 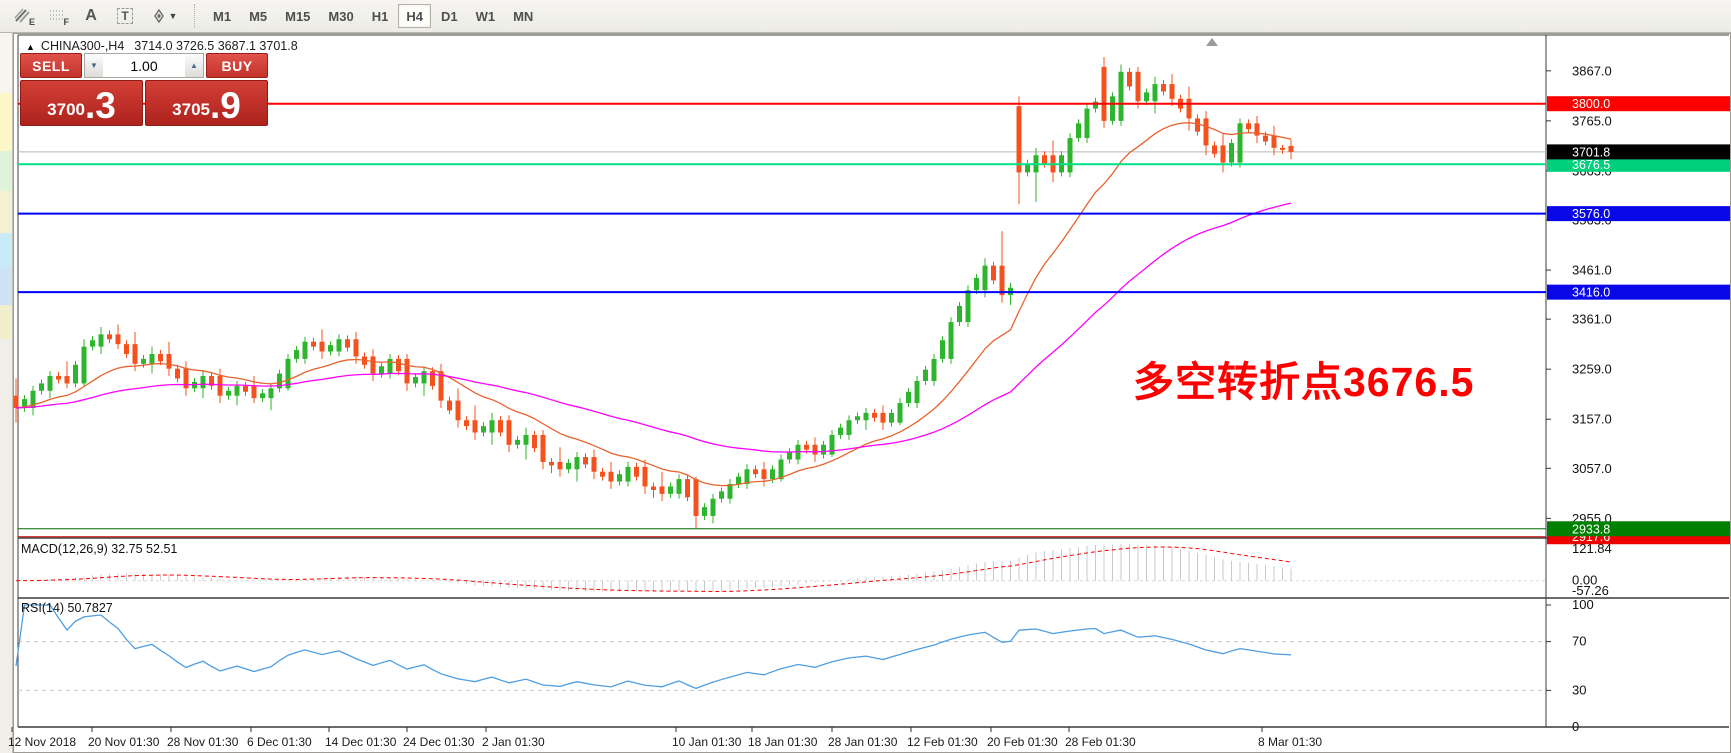 What do you see at coordinates (99, 549) in the screenshot?
I see `macd-indicator-label: MACD(12,26,9) 32.75 52.51` at bounding box center [99, 549].